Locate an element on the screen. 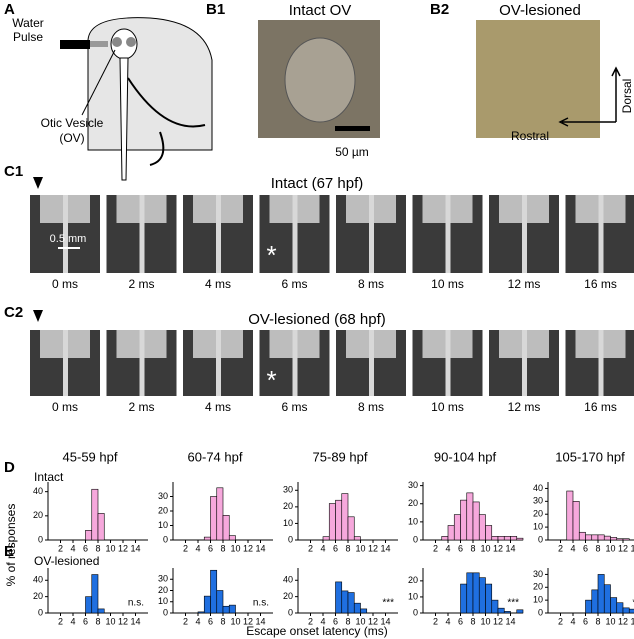  time-label: 10 ms is located at coordinates (447, 284).